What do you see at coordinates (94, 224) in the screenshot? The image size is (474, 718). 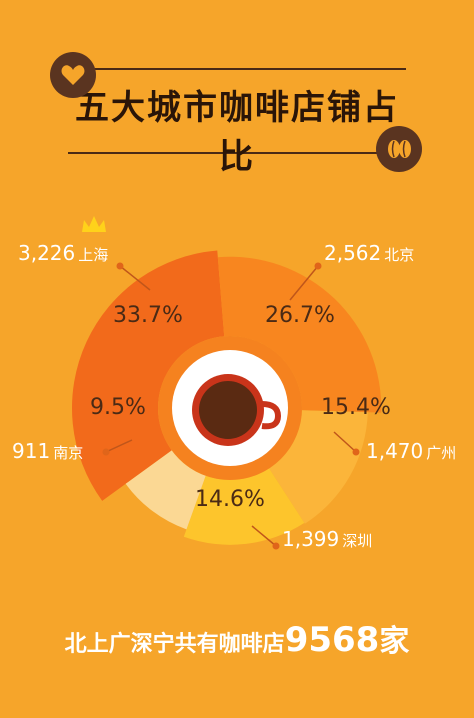 I see `crown-icon` at bounding box center [94, 224].